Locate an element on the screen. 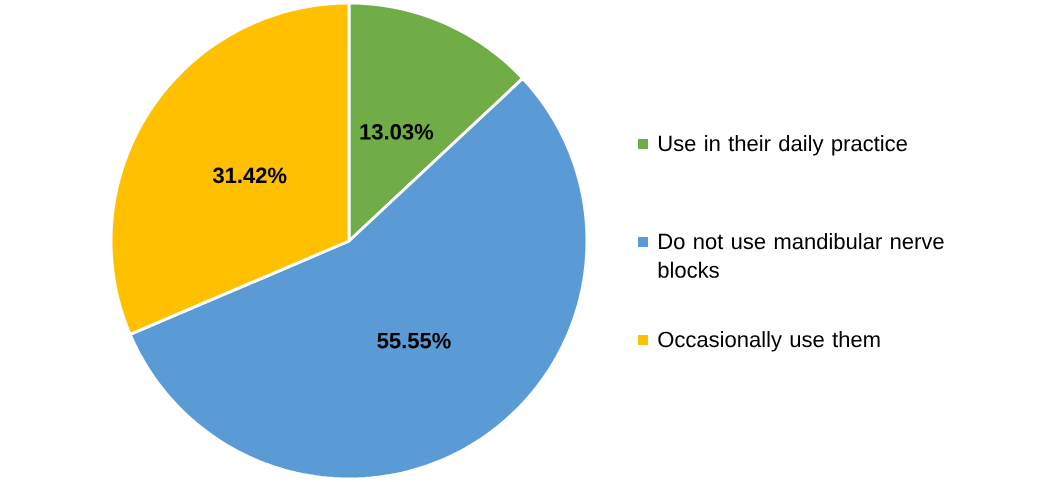 The image size is (1046, 482). data-label: 31.42% is located at coordinates (249, 175).